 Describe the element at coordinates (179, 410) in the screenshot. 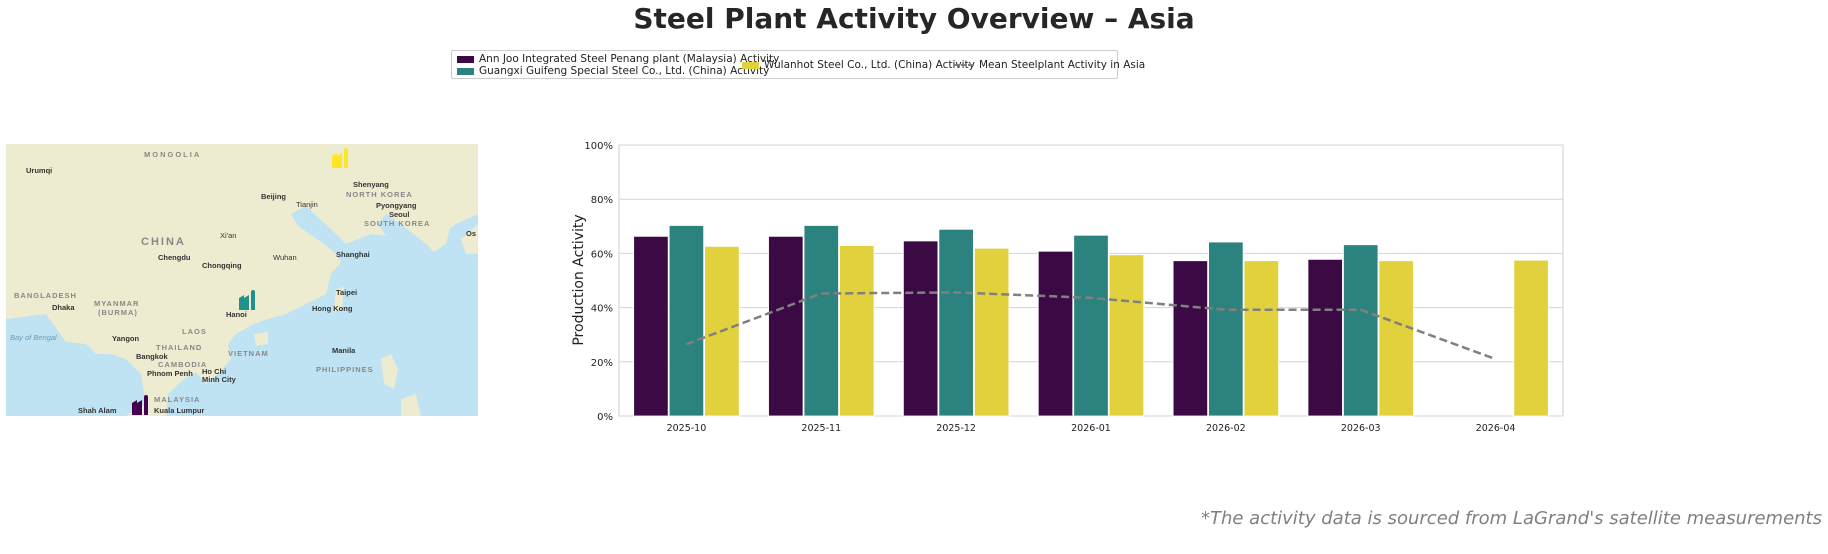

I see `map-label: Kuala Lumpur` at that location.